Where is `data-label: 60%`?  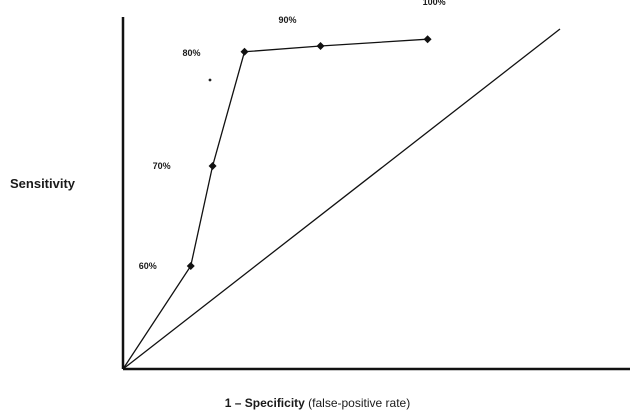 data-label: 60% is located at coordinates (148, 266).